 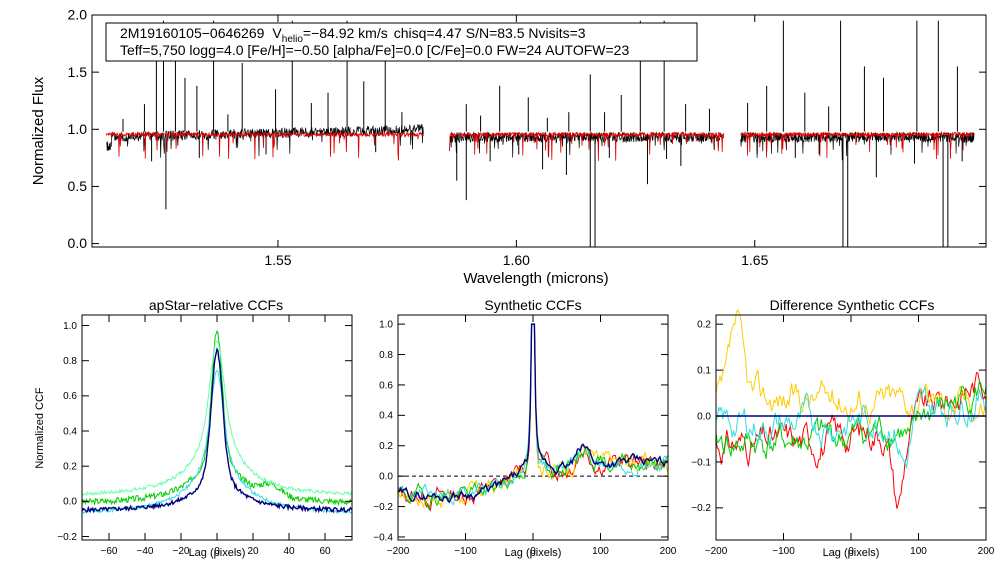 I want to click on ccf2-ytick-label: 0.6, so click(x=386, y=385).